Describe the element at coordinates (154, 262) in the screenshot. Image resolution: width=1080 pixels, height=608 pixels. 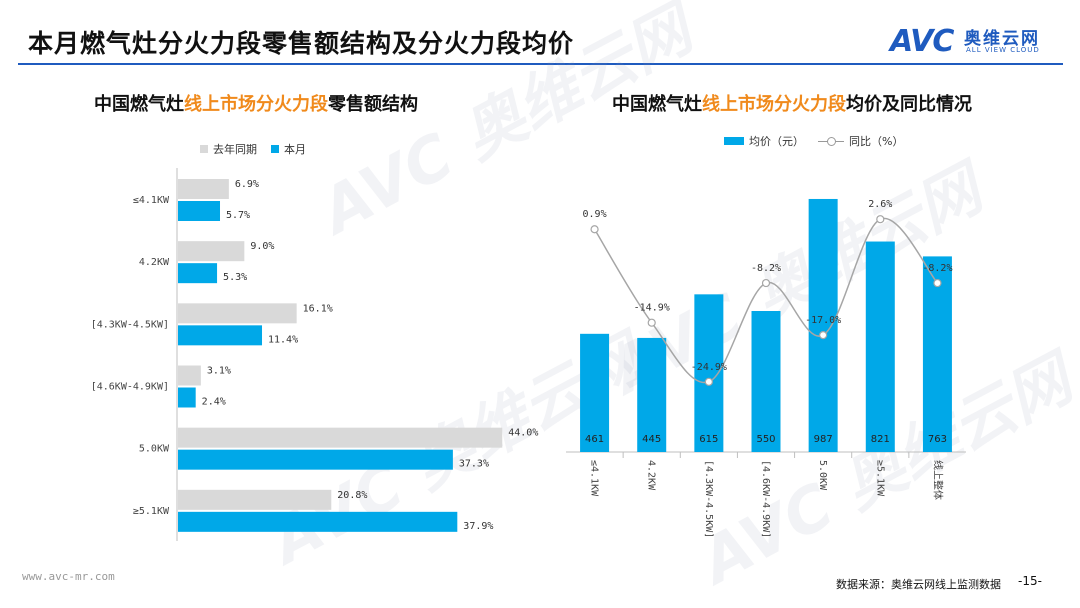
I see `y-tick-label: 4.2KW` at that location.